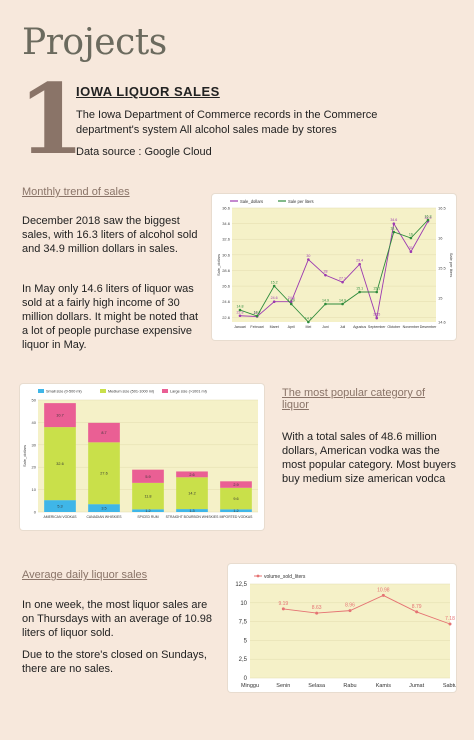 This screenshot has height=740, width=474. I want to click on y-tick-label: 24.6, so click(226, 301).